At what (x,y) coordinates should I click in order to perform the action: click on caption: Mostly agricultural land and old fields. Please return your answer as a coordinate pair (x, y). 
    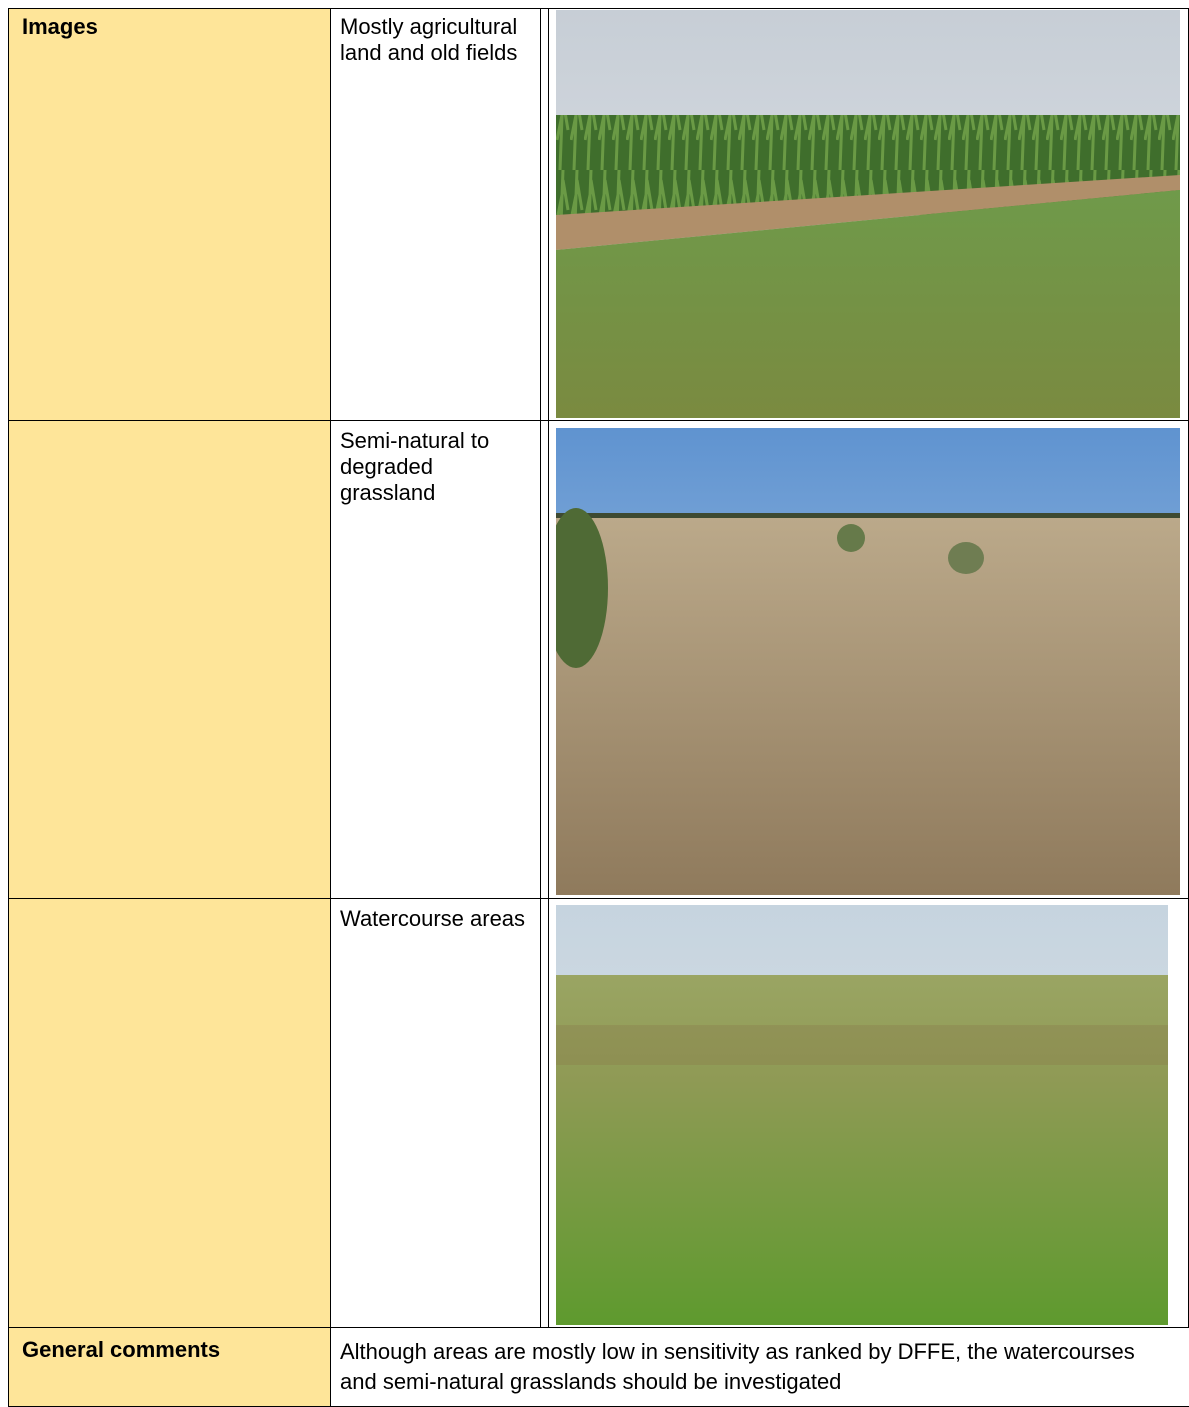
    Looking at the image, I should click on (429, 39).